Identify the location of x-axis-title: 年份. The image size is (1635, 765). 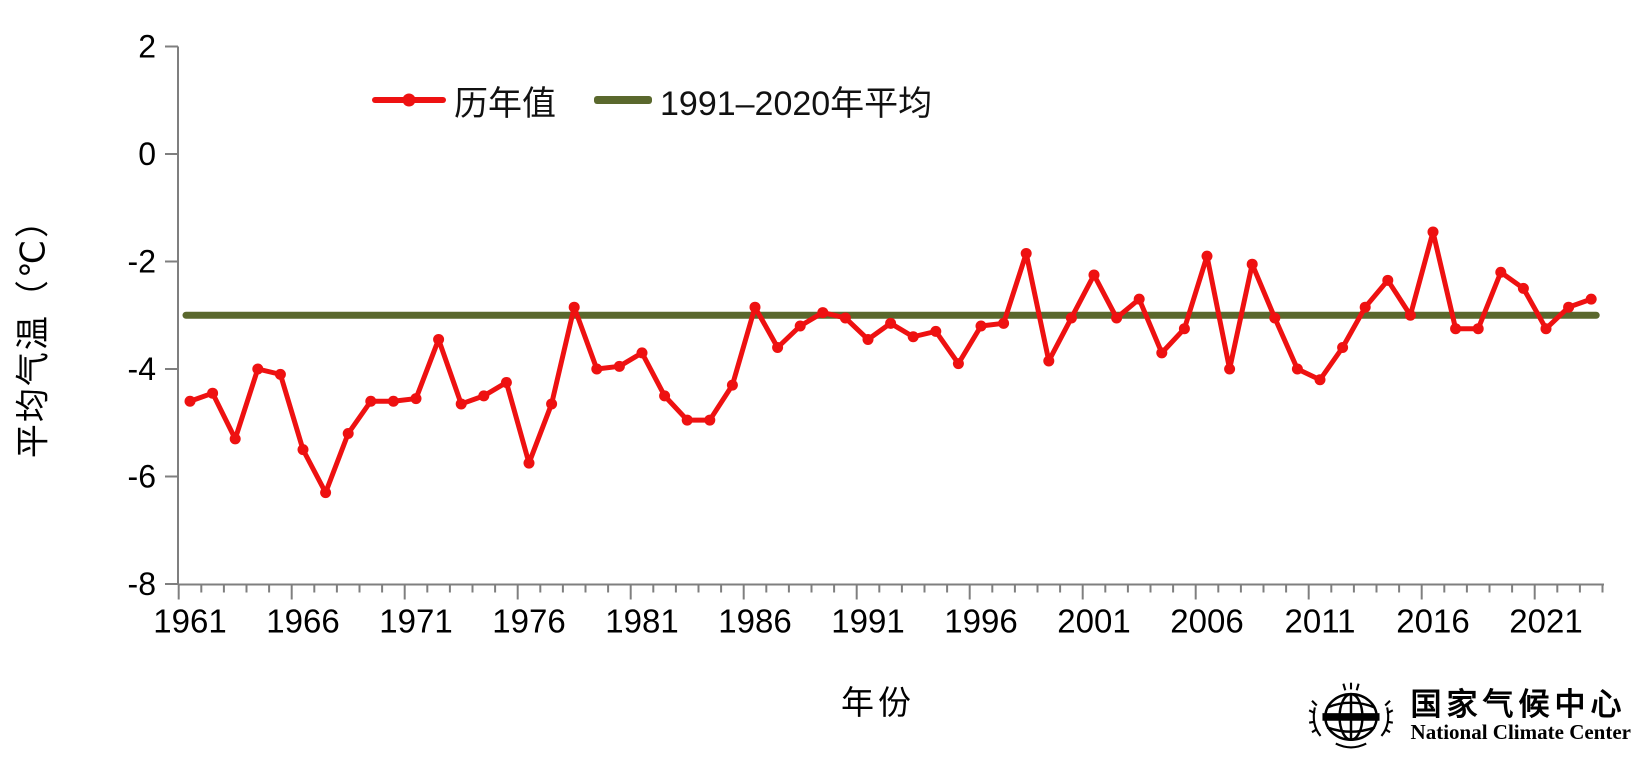
(878, 702).